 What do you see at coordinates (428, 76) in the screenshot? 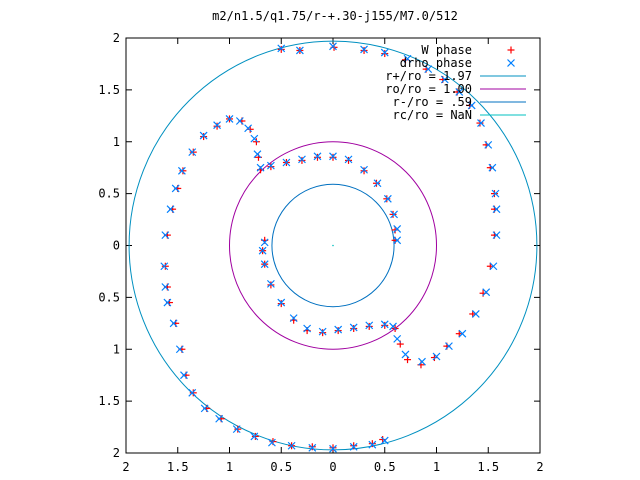
I see `legend-label: r+/ro = 1.97` at bounding box center [428, 76].